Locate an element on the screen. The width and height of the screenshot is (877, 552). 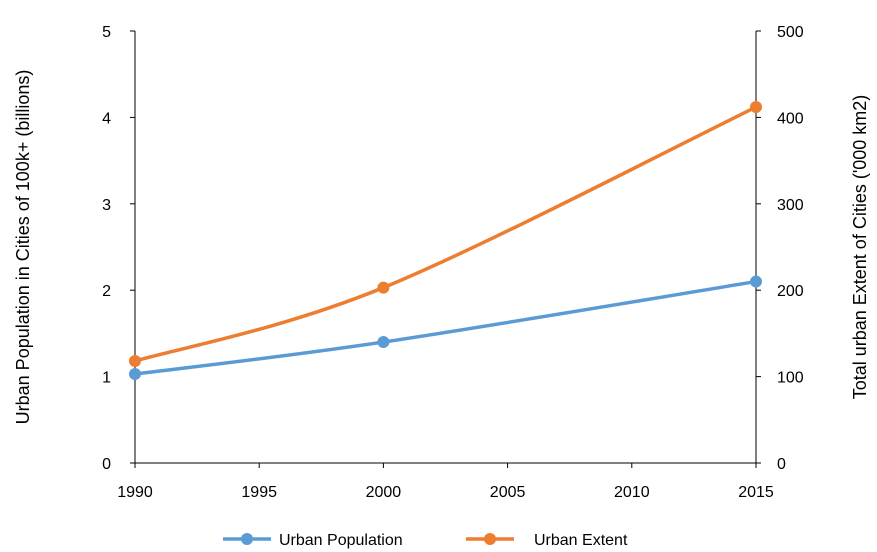
x-tick-label: 1990 is located at coordinates (135, 492).